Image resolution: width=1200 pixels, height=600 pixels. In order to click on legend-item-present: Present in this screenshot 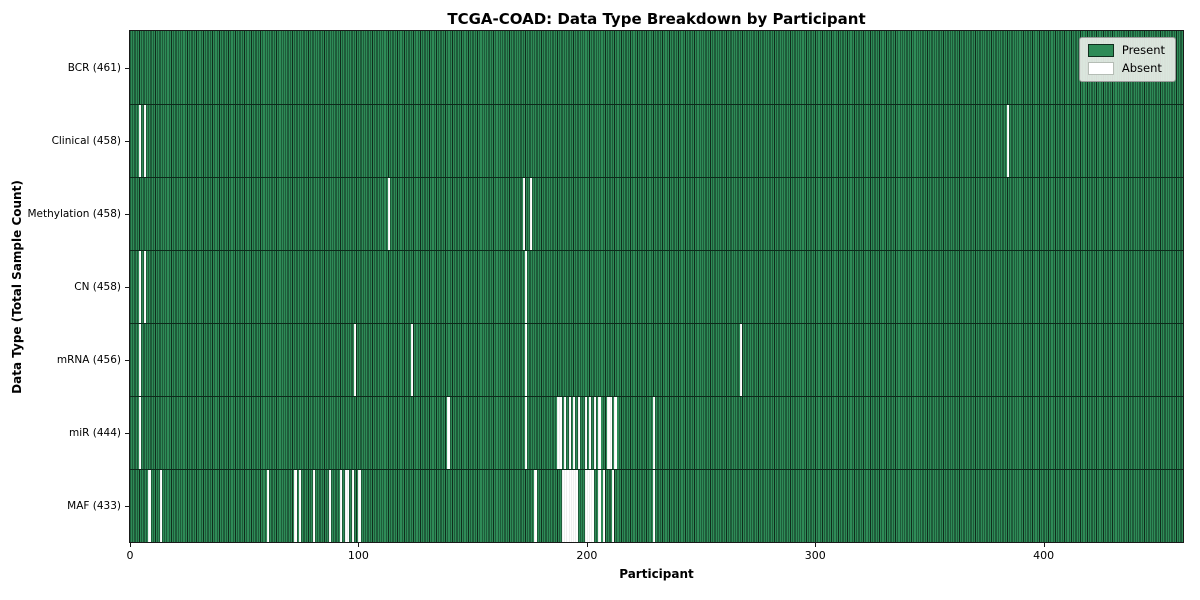, I will do `click(1126, 50)`.